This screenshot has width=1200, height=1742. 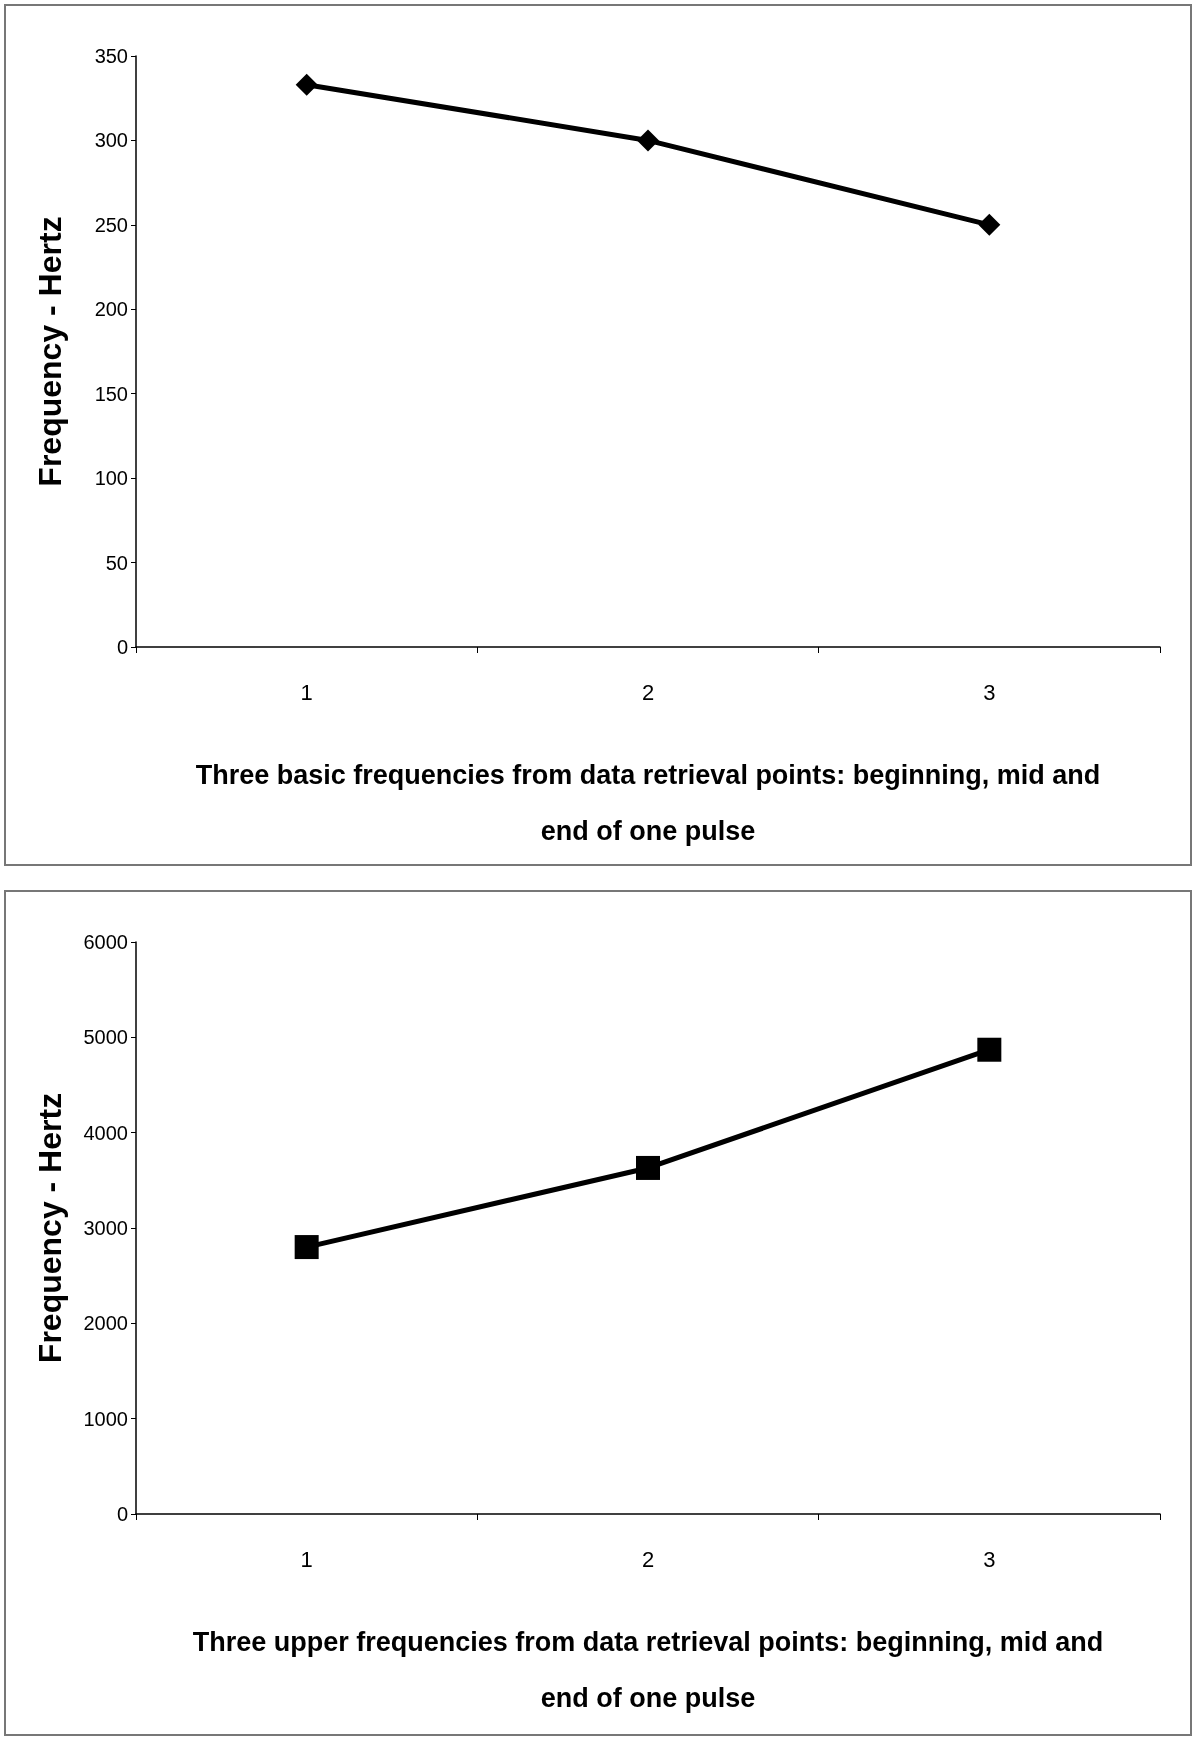 What do you see at coordinates (648, 803) in the screenshot?
I see `x-axis-title: Three basic frequencies from data retrieval points: beginning, mid and end of one pulse` at bounding box center [648, 803].